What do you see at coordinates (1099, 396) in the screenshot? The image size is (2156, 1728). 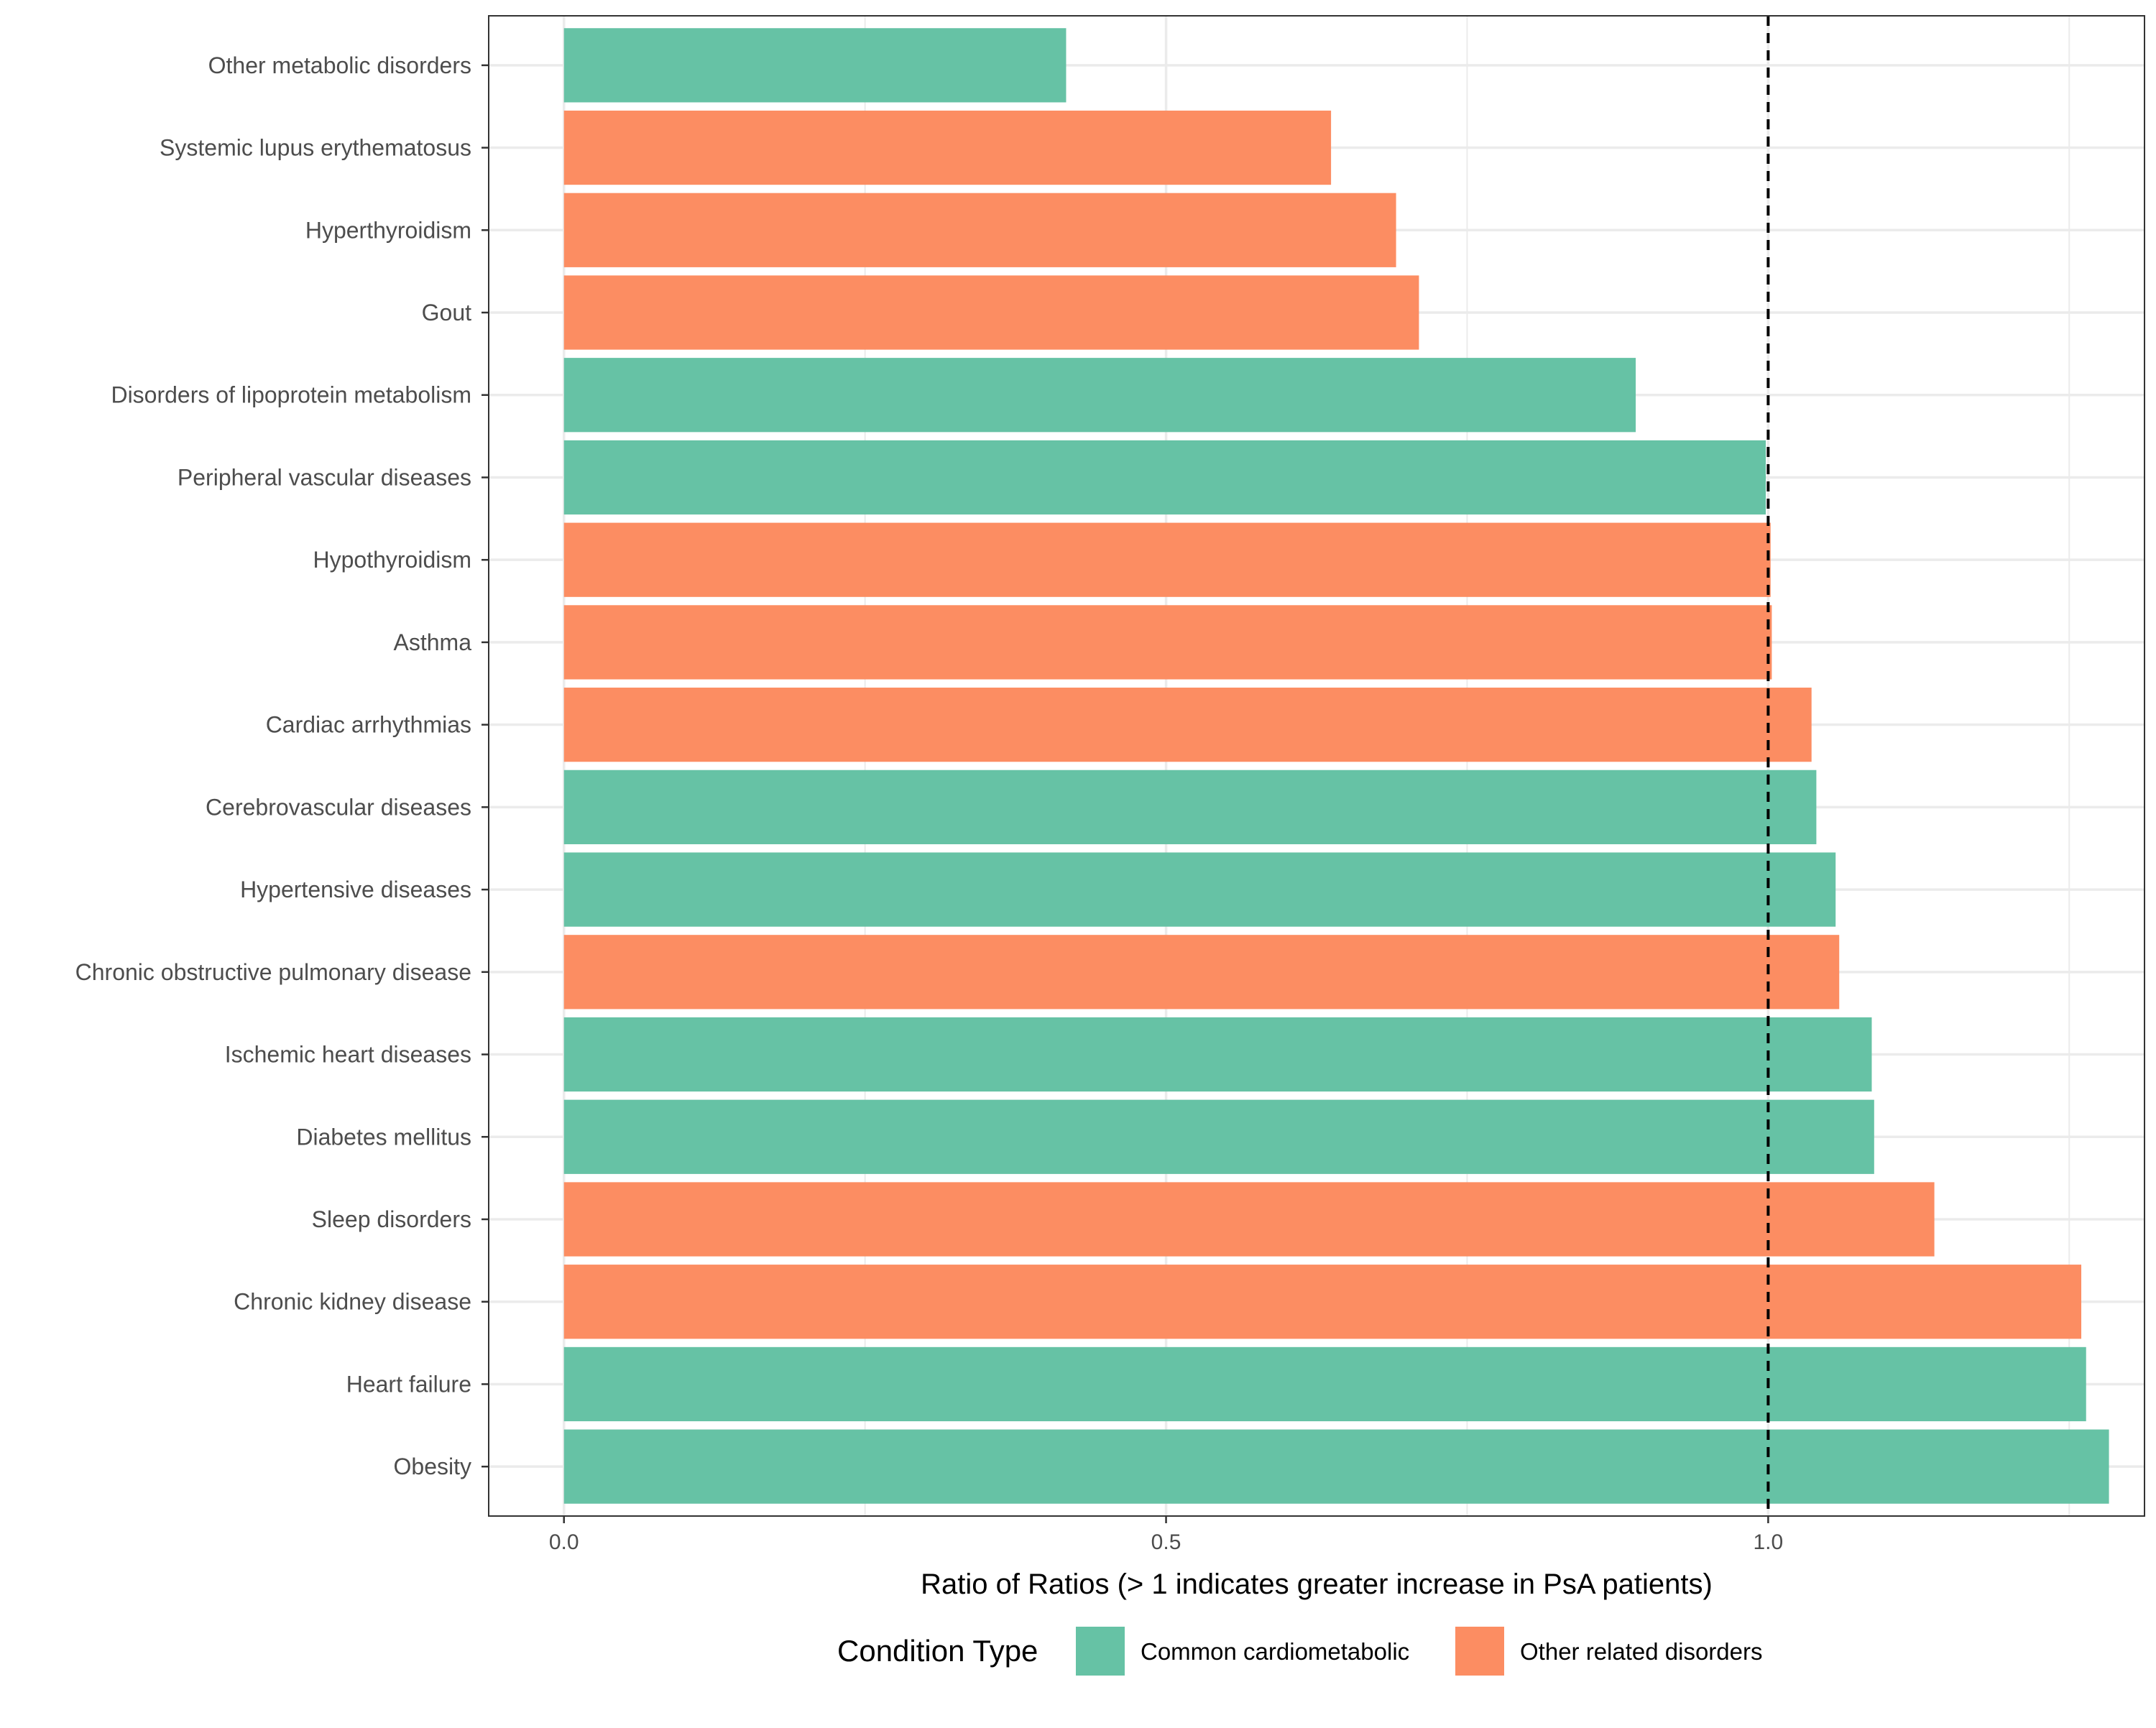 I see `bar-disorders-of-lipoprotein-metabolism` at bounding box center [1099, 396].